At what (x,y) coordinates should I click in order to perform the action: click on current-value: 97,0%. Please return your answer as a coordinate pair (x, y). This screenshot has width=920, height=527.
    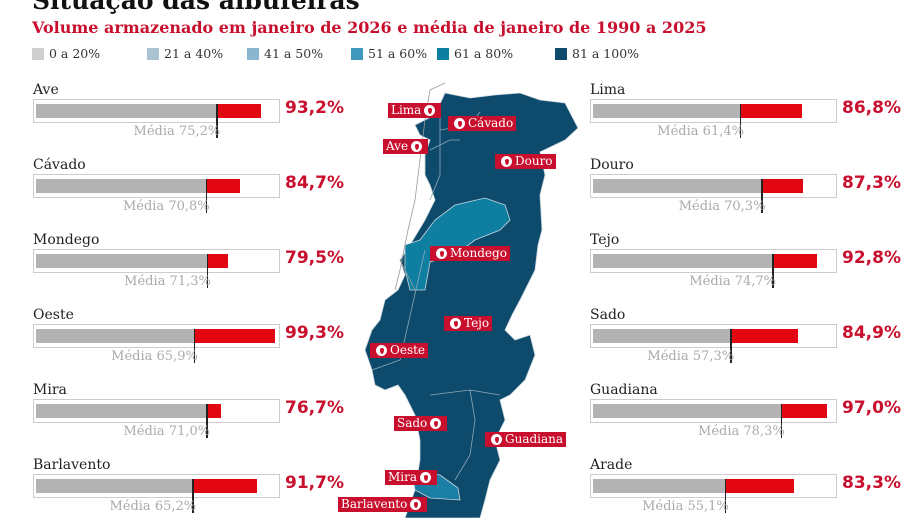
    Looking at the image, I should click on (871, 408).